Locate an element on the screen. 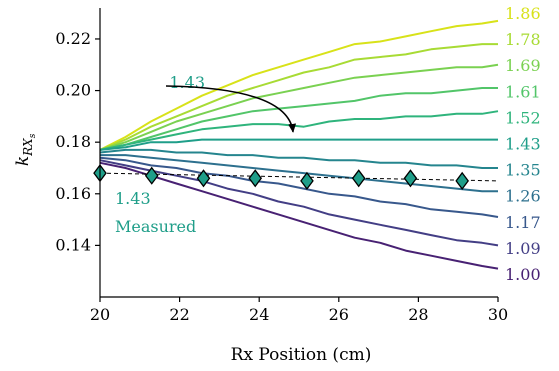 The image size is (559, 371). y-tick-label: 0.20 is located at coordinates (73, 90).